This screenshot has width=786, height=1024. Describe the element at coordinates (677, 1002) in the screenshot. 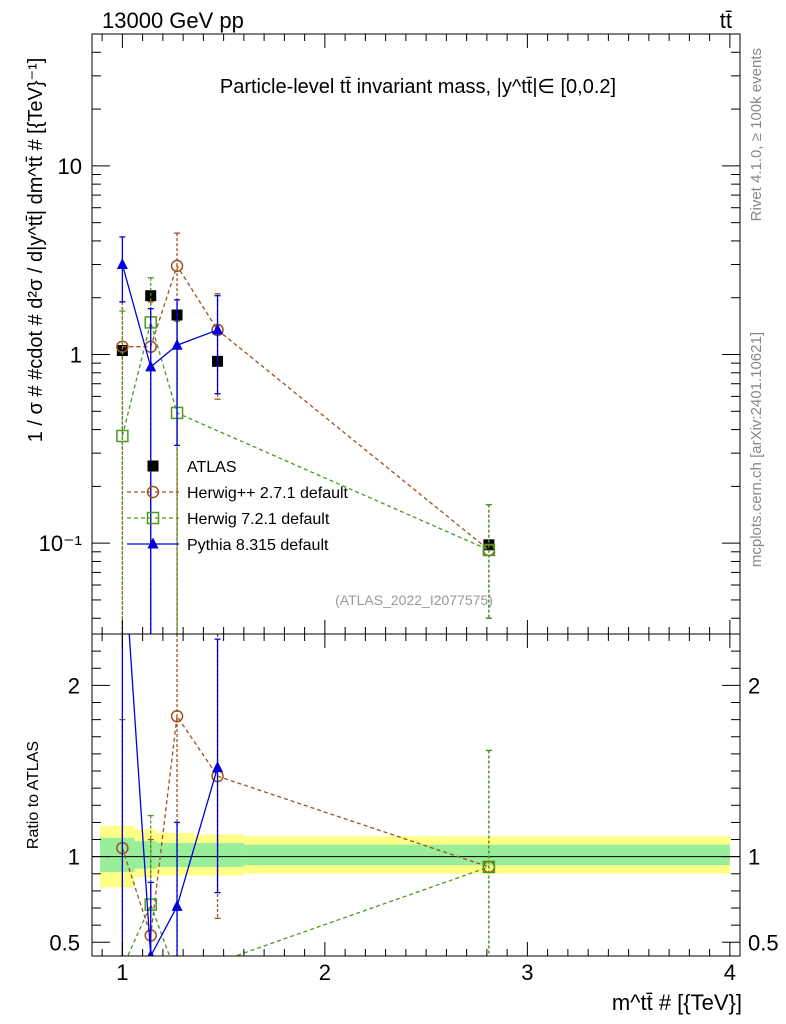

I see `x-axis-label: m^tt̄ # [{TeV}]` at that location.